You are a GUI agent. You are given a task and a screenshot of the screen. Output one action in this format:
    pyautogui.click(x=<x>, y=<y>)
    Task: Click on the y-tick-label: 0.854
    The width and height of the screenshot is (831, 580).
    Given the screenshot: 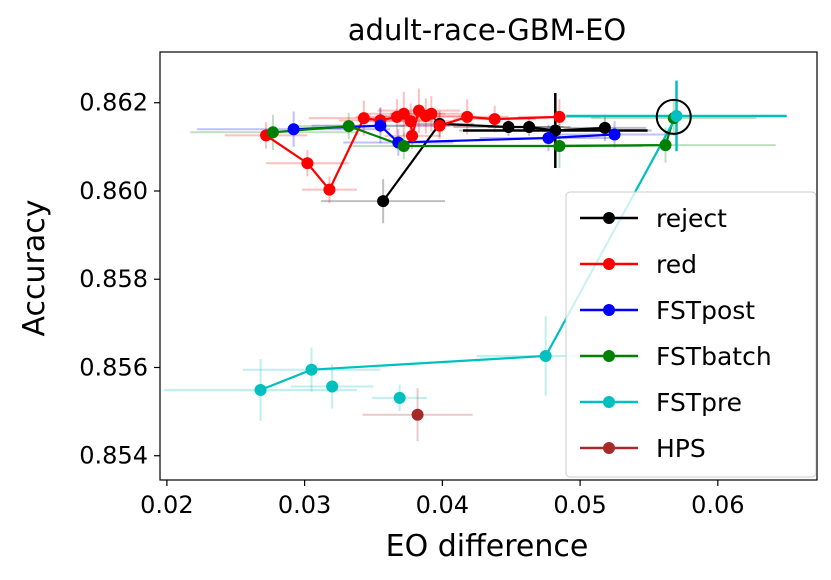 What is the action you would take?
    pyautogui.click(x=113, y=456)
    